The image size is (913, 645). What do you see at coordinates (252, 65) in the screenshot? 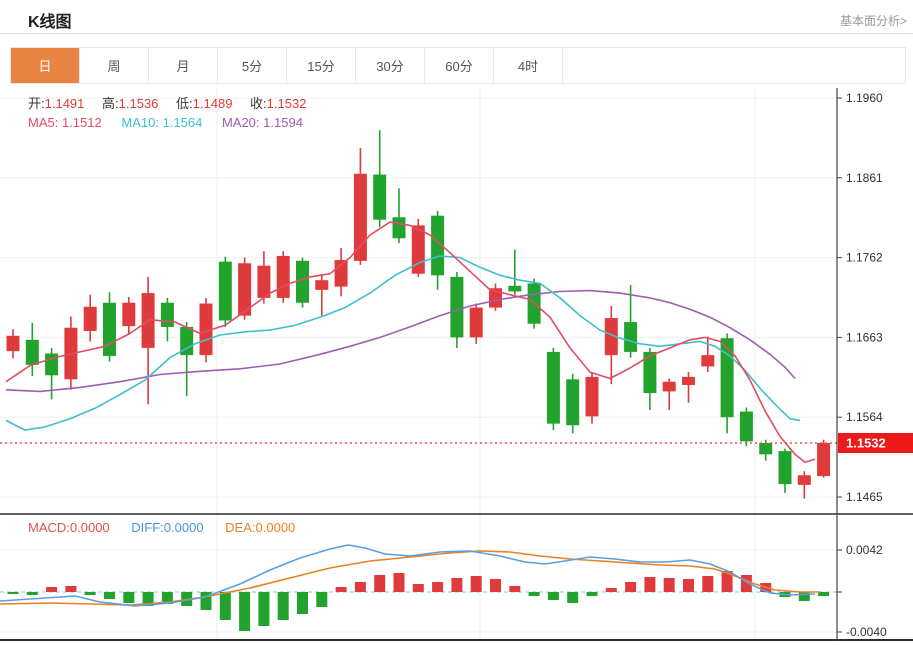
I see `tab-5min: 5分` at bounding box center [252, 65].